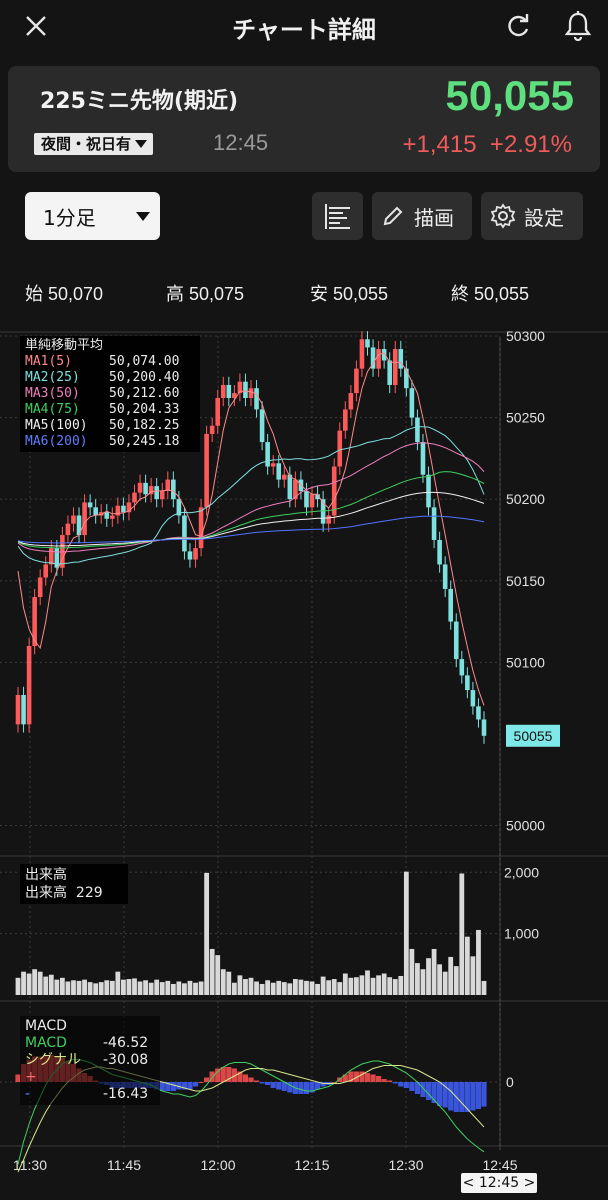  What do you see at coordinates (46, 1026) in the screenshot?
I see `macd-legend-title: MACD` at bounding box center [46, 1026].